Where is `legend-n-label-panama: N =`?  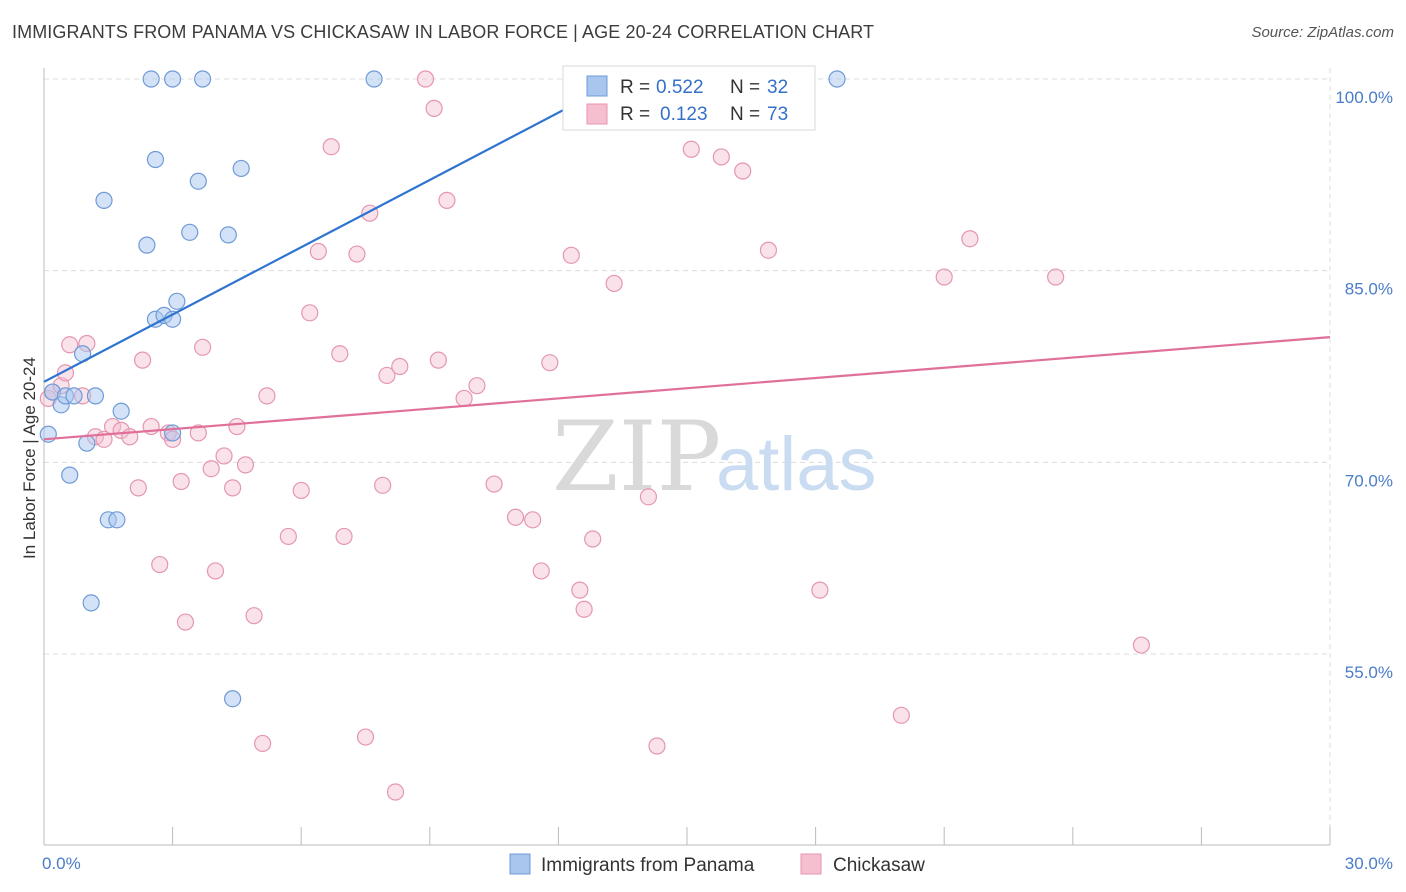
legend-n-label-panama: N = is located at coordinates (745, 87).